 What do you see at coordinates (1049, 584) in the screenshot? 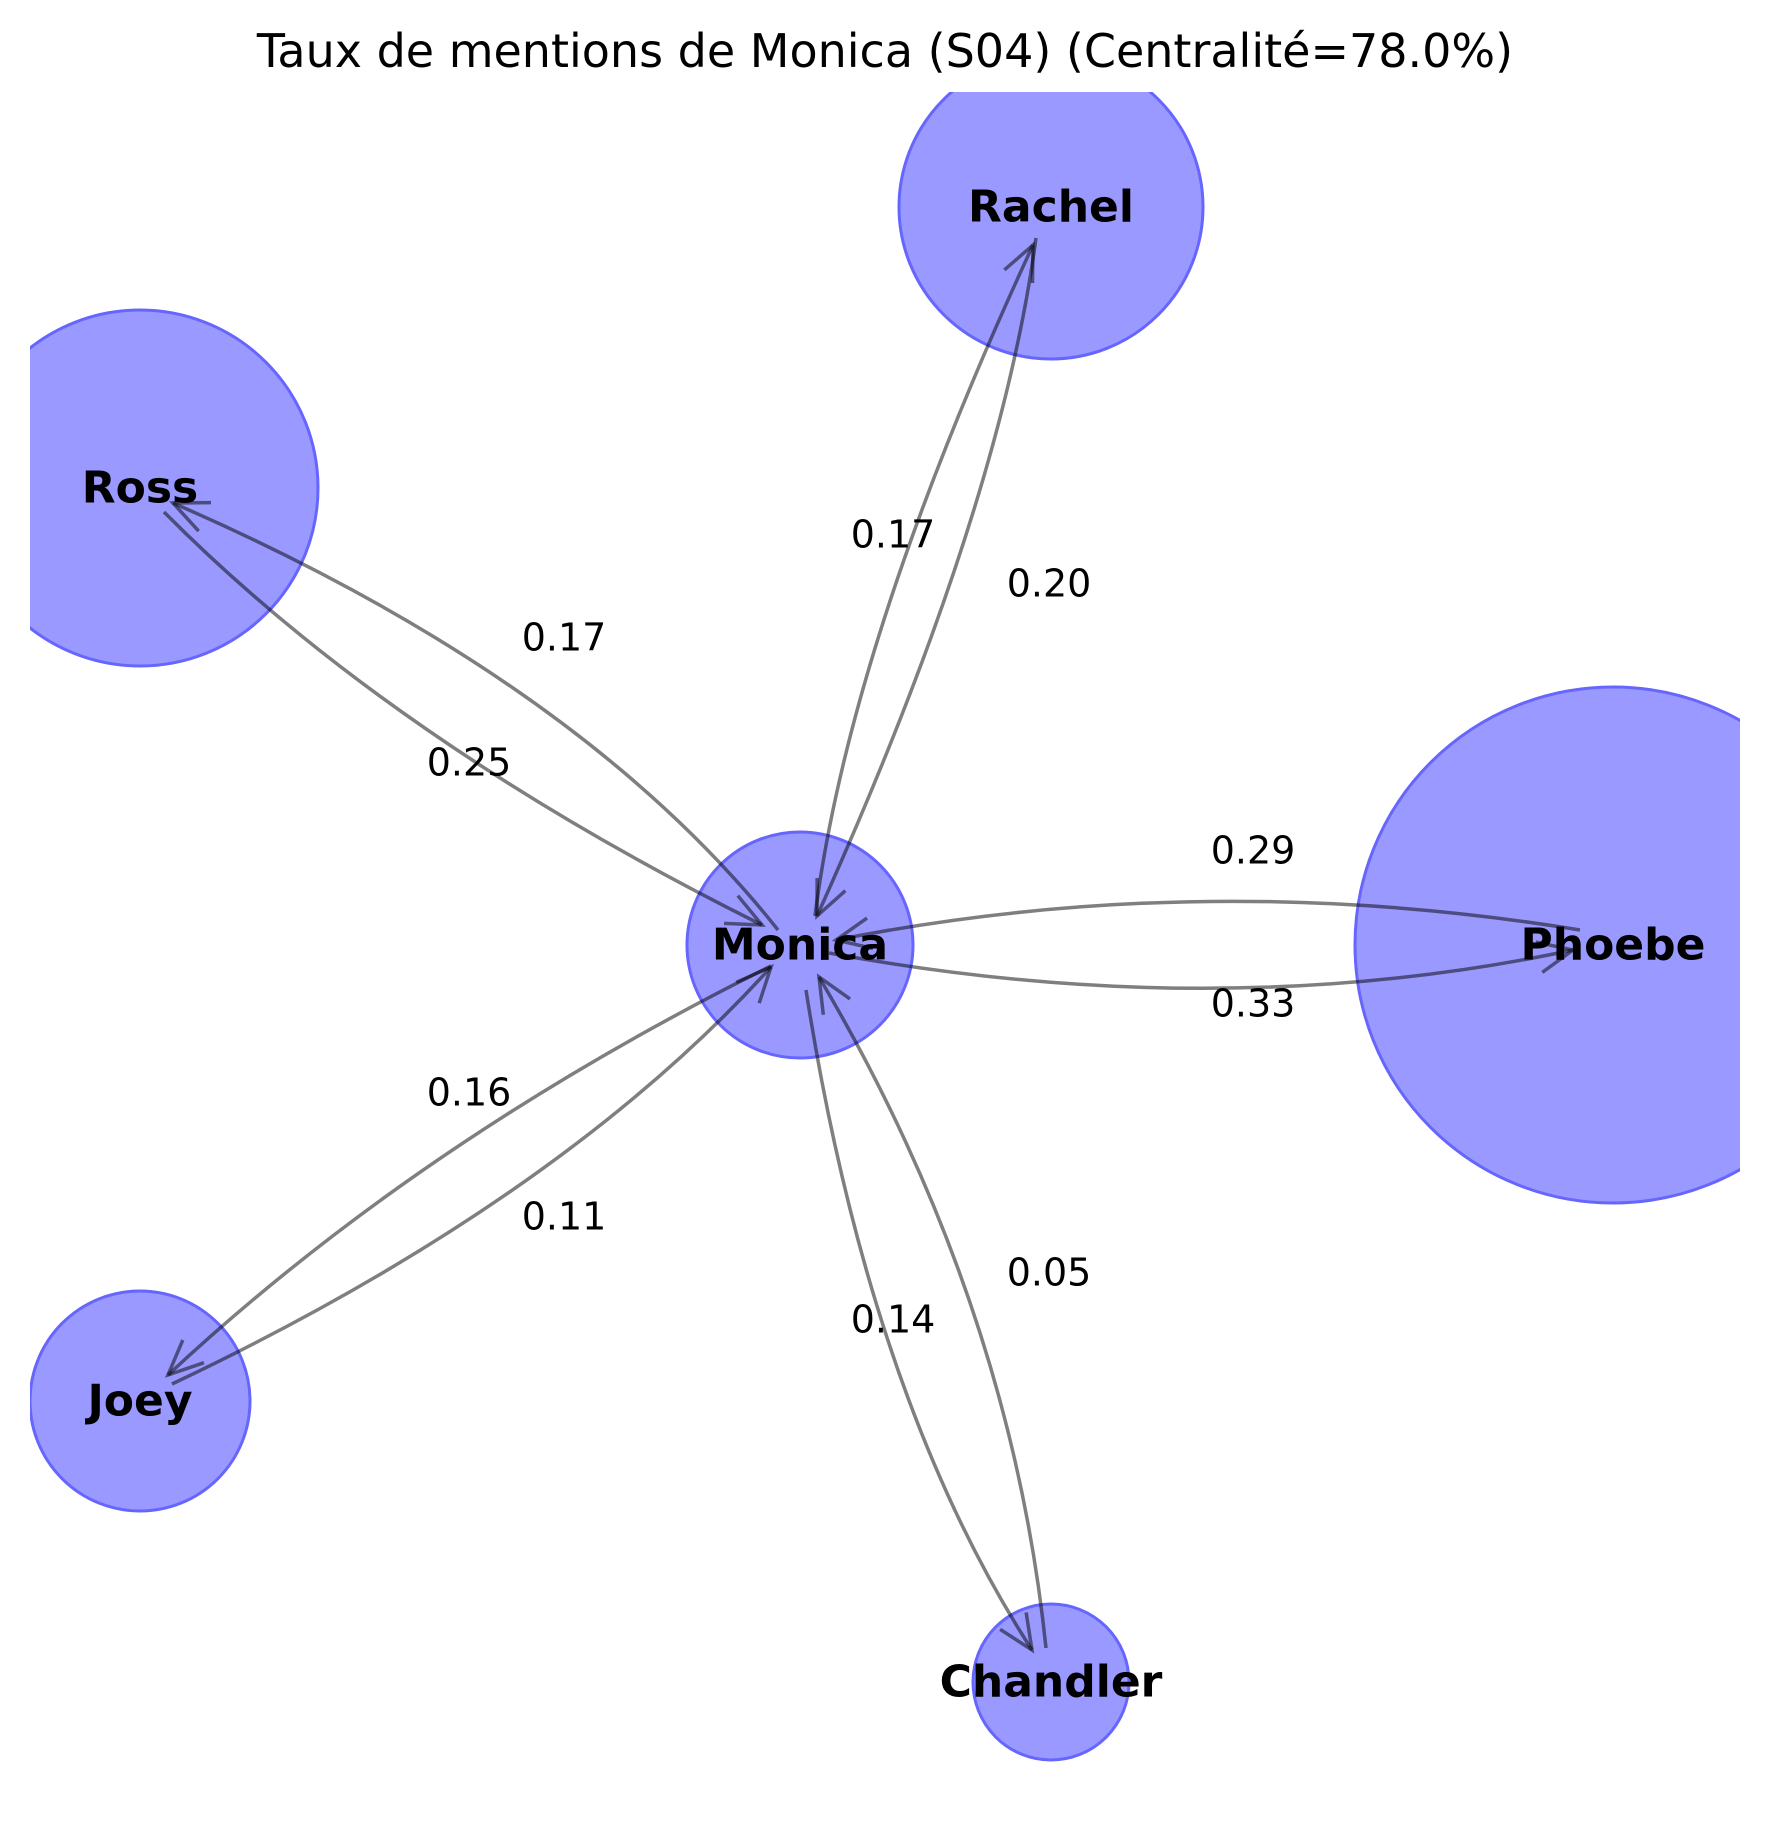
I see `edge-weight-rachel-monica: 0.20` at bounding box center [1049, 584].